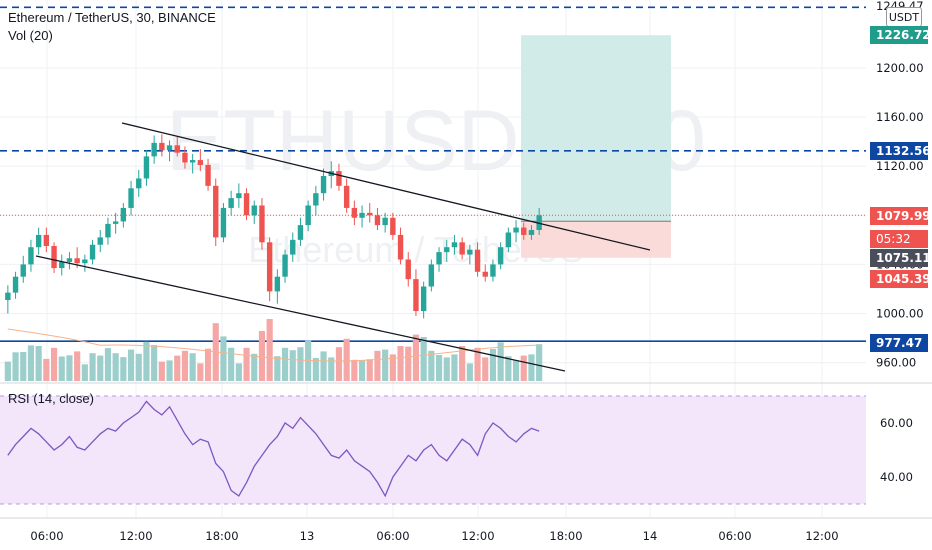 This screenshot has width=932, height=550. Describe the element at coordinates (900, 68) in the screenshot. I see `price-tick-label: 1200.00` at that location.